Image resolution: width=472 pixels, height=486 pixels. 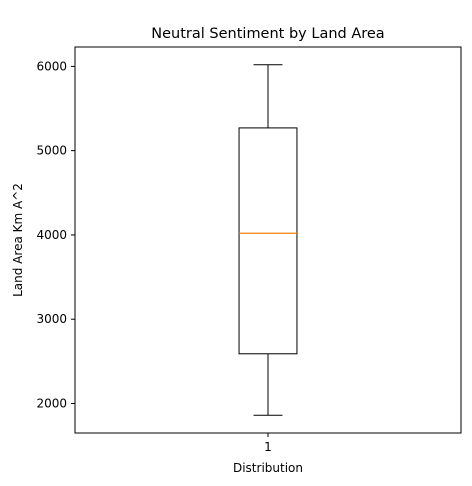 I want to click on chart-title: Neutral Sentiment by Land Area, so click(x=267, y=34).